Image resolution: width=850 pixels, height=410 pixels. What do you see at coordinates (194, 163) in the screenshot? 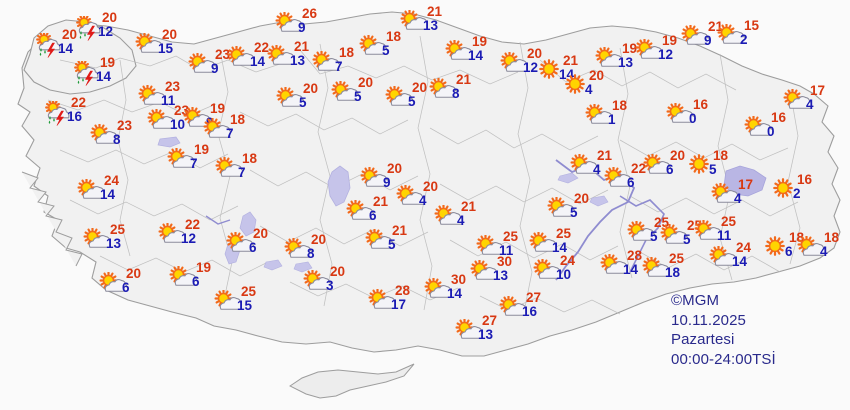
I see `min-temperature: 7` at bounding box center [194, 163].